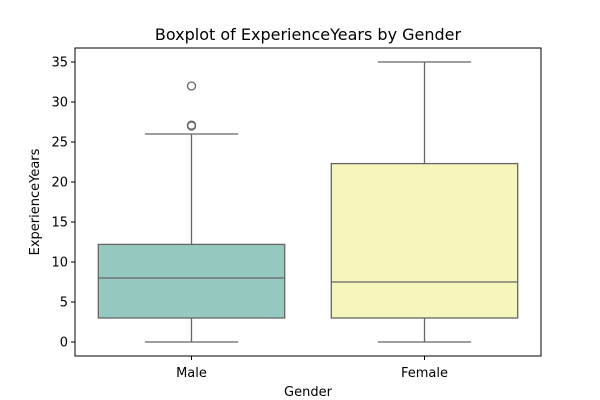  What do you see at coordinates (59, 63) in the screenshot?
I see `y-tick-label: 35` at bounding box center [59, 63].